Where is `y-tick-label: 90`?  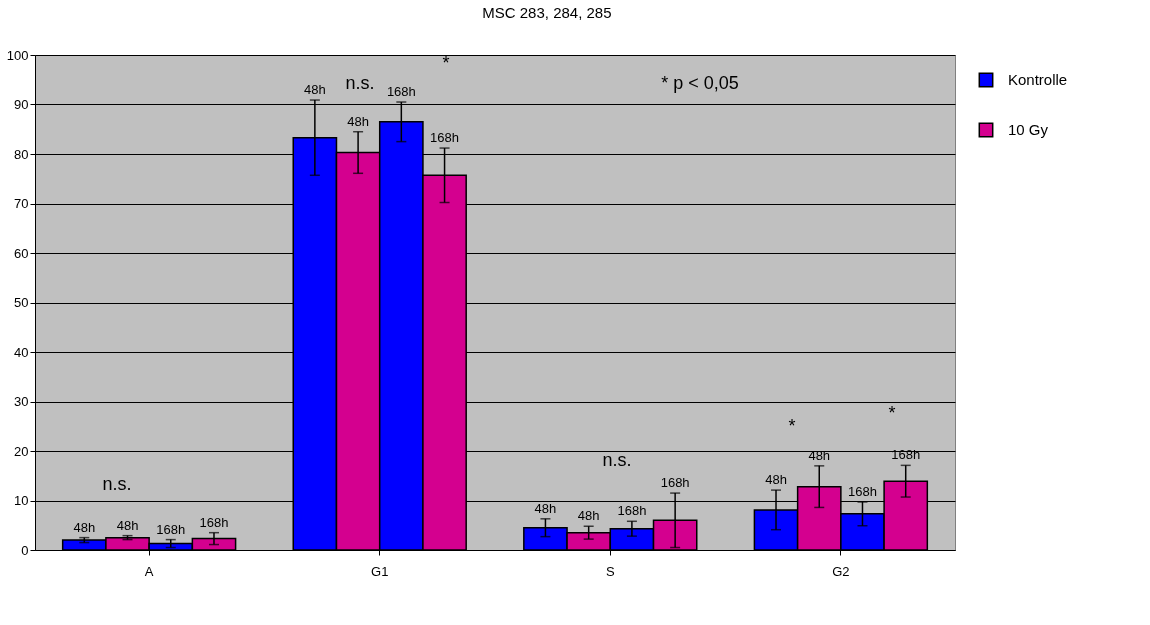
y-tick-label: 90 is located at coordinates (21, 104).